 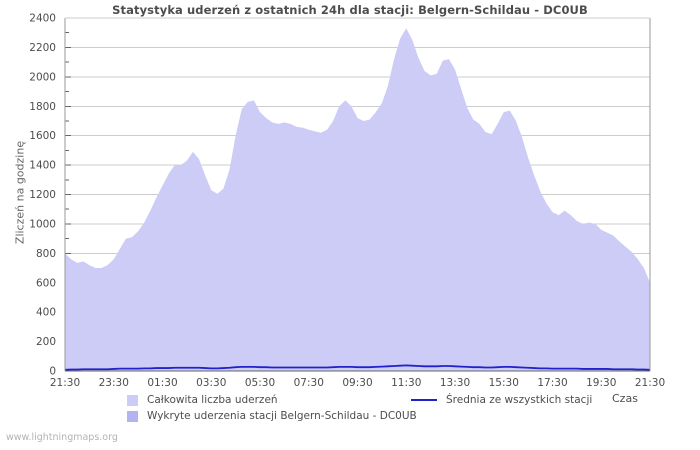 What do you see at coordinates (42, 224) in the screenshot?
I see `svg-text: 1000` at bounding box center [42, 224].